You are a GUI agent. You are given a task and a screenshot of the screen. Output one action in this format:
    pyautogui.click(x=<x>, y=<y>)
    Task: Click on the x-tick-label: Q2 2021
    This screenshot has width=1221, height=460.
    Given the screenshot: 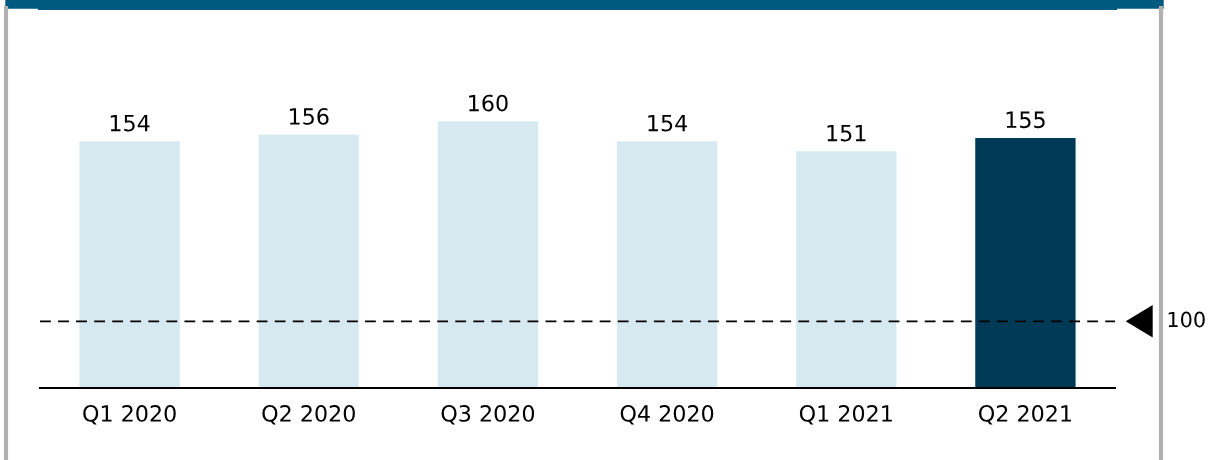 What is the action you would take?
    pyautogui.click(x=1025, y=415)
    